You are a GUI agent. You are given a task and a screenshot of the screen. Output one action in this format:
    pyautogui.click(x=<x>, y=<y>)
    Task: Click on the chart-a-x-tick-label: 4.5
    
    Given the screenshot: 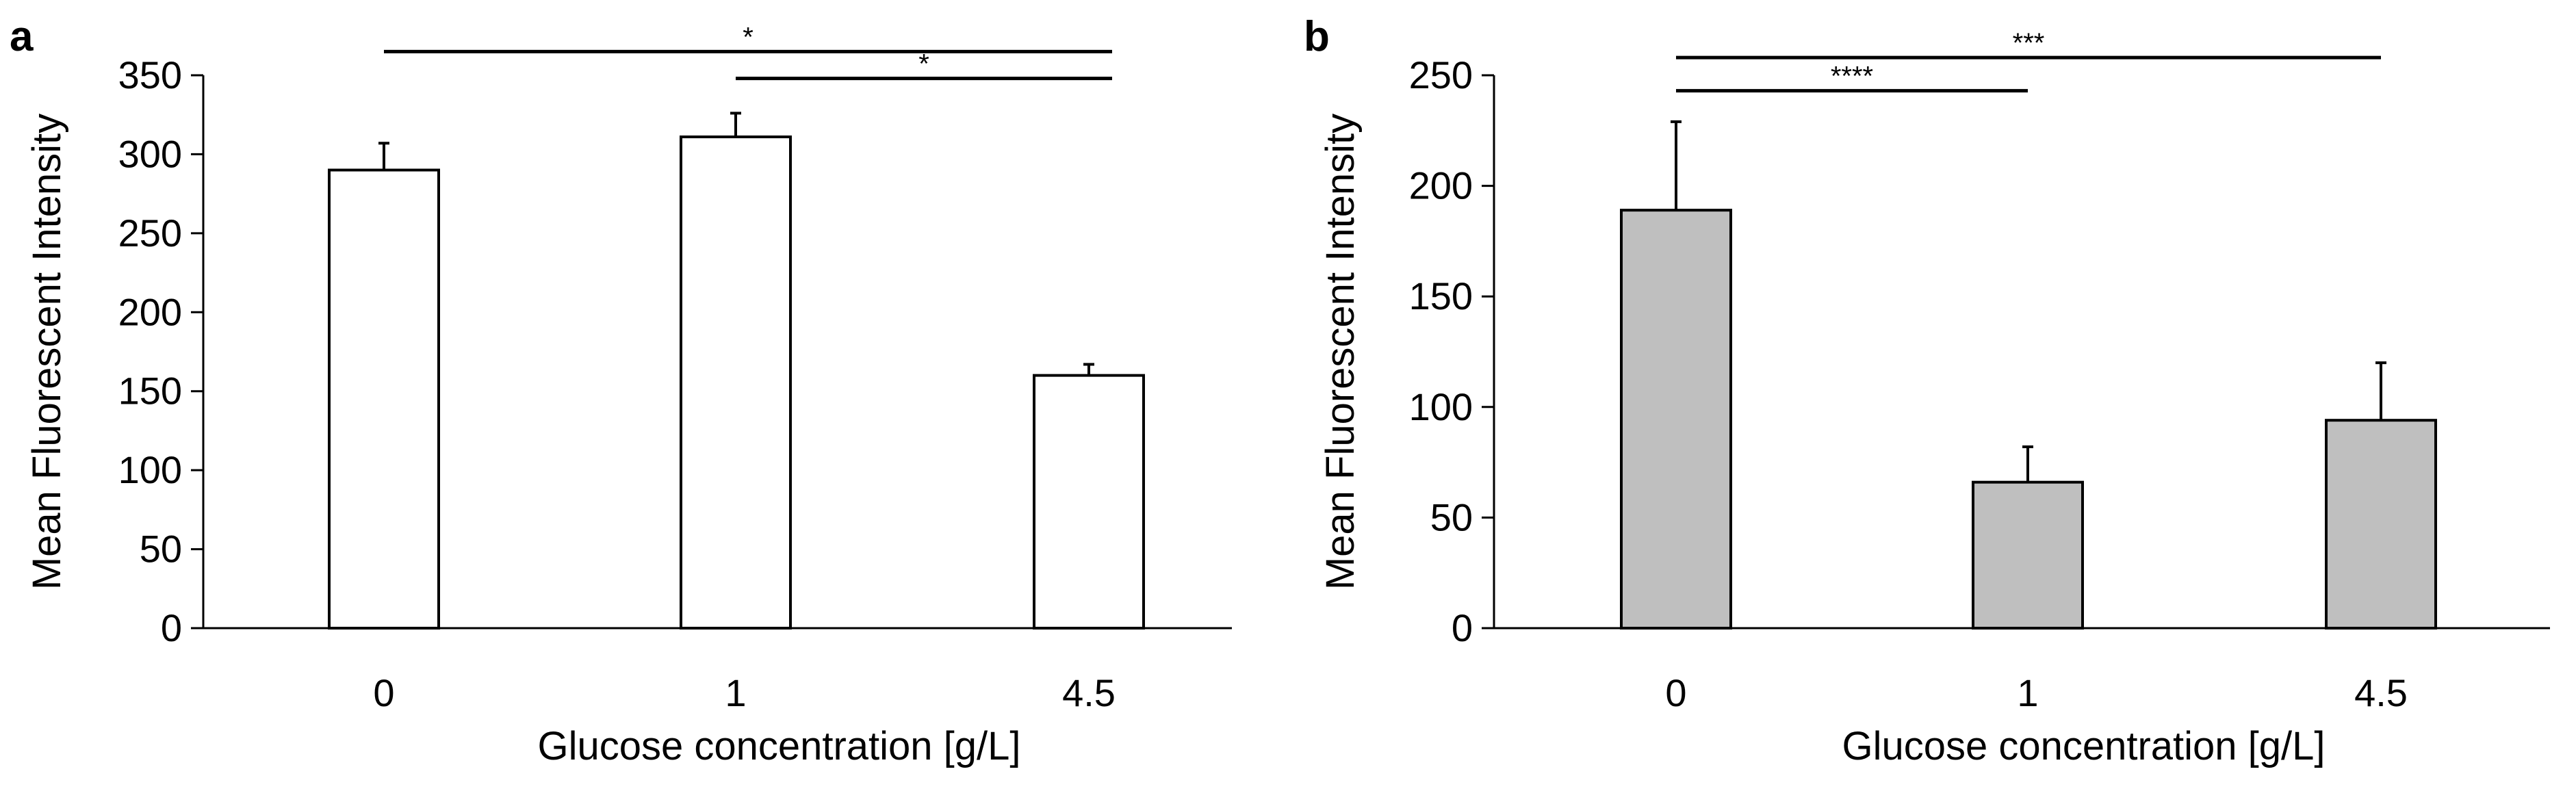 What is the action you would take?
    pyautogui.click(x=1089, y=692)
    